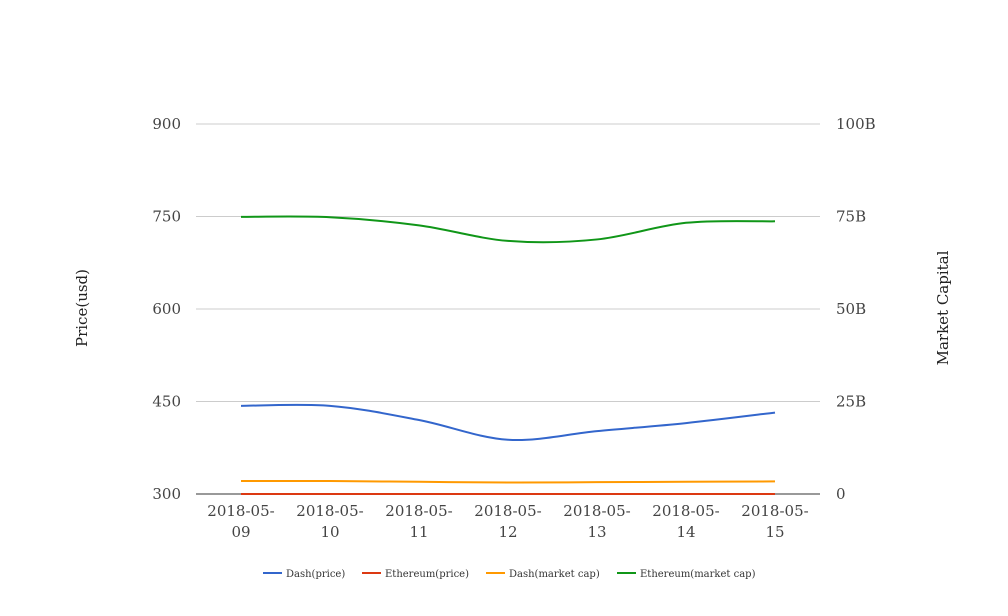  I want to click on legend-label: Dash(market cap), so click(554, 574).